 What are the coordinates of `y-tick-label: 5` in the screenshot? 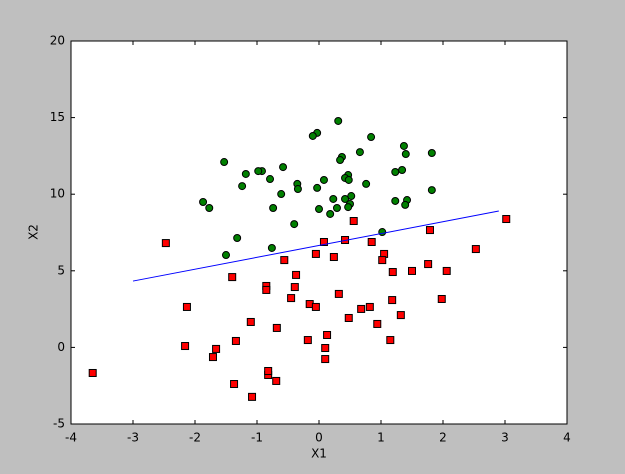 It's located at (61, 270).